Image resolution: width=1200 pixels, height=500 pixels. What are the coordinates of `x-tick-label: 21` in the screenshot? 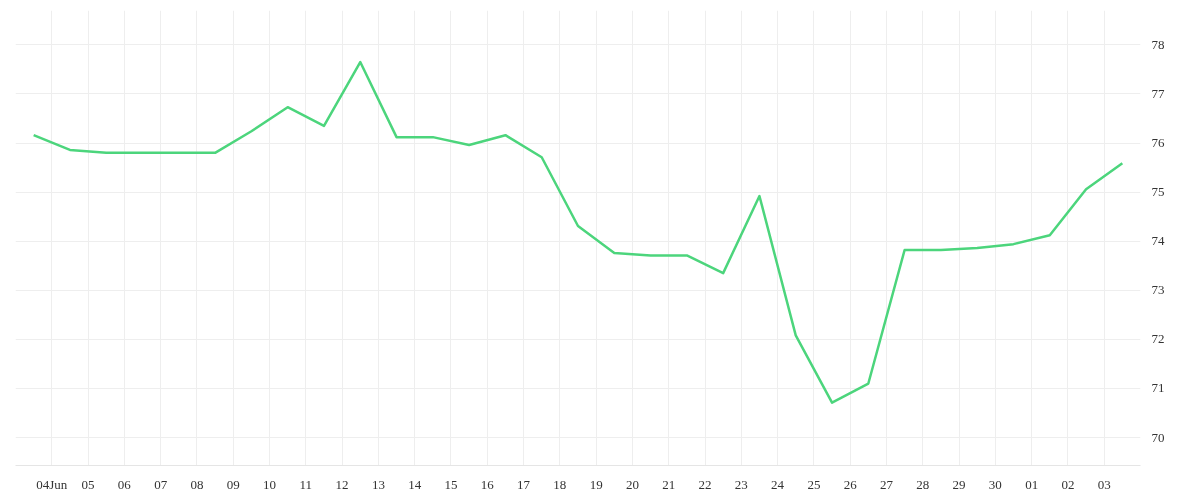 It's located at (669, 484).